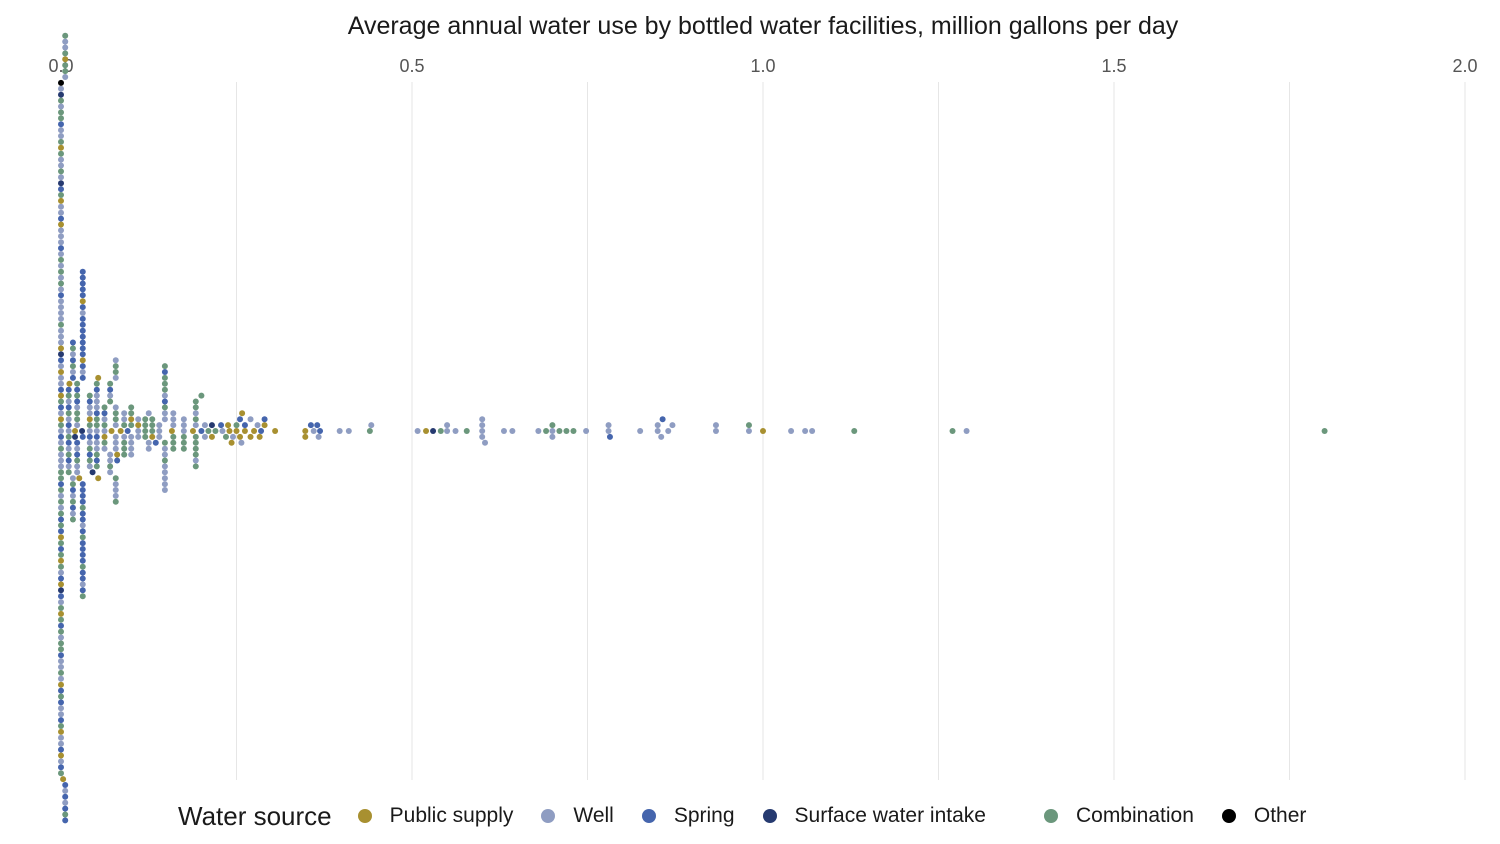  What do you see at coordinates (890, 815) in the screenshot?
I see `legend-label: Surface water intake` at bounding box center [890, 815].